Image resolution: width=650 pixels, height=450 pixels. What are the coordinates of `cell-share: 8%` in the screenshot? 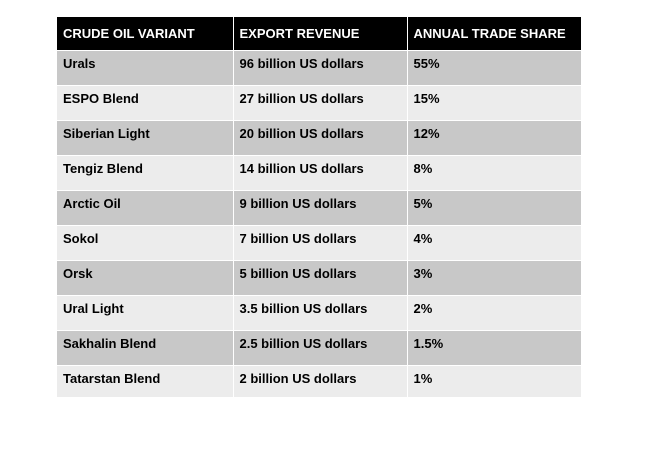 It's located at (494, 173).